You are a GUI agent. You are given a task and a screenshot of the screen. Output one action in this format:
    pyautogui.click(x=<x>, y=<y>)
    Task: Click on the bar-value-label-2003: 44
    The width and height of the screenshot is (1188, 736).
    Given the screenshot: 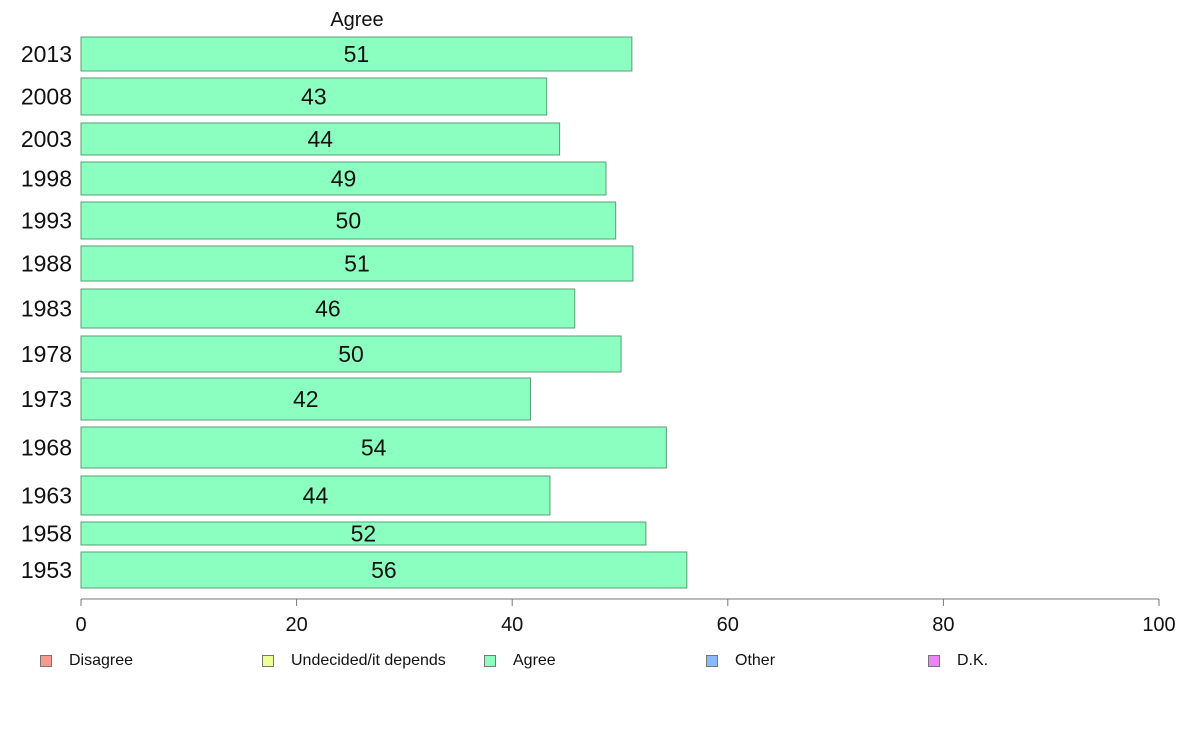 What is the action you would take?
    pyautogui.click(x=321, y=139)
    